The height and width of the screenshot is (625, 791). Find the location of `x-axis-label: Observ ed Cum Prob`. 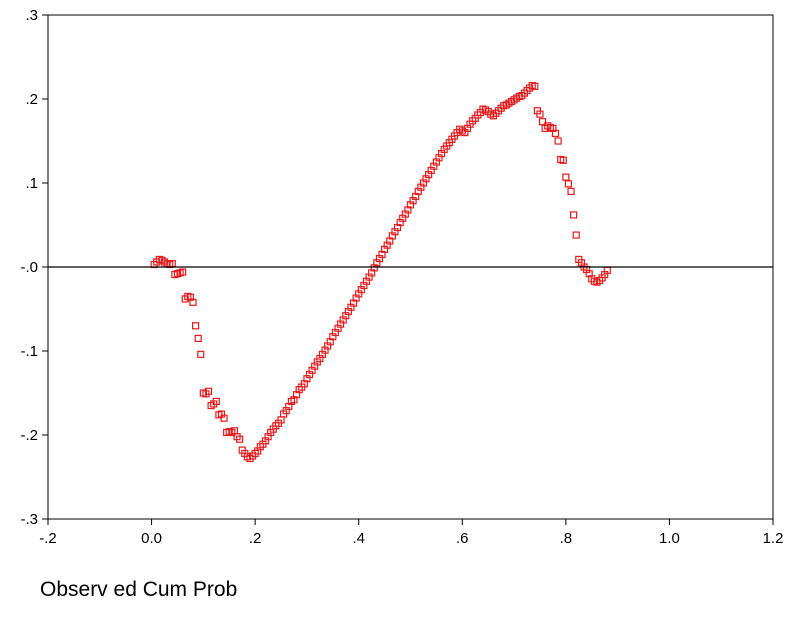

x-axis-label: Observ ed Cum Prob is located at coordinates (139, 589).